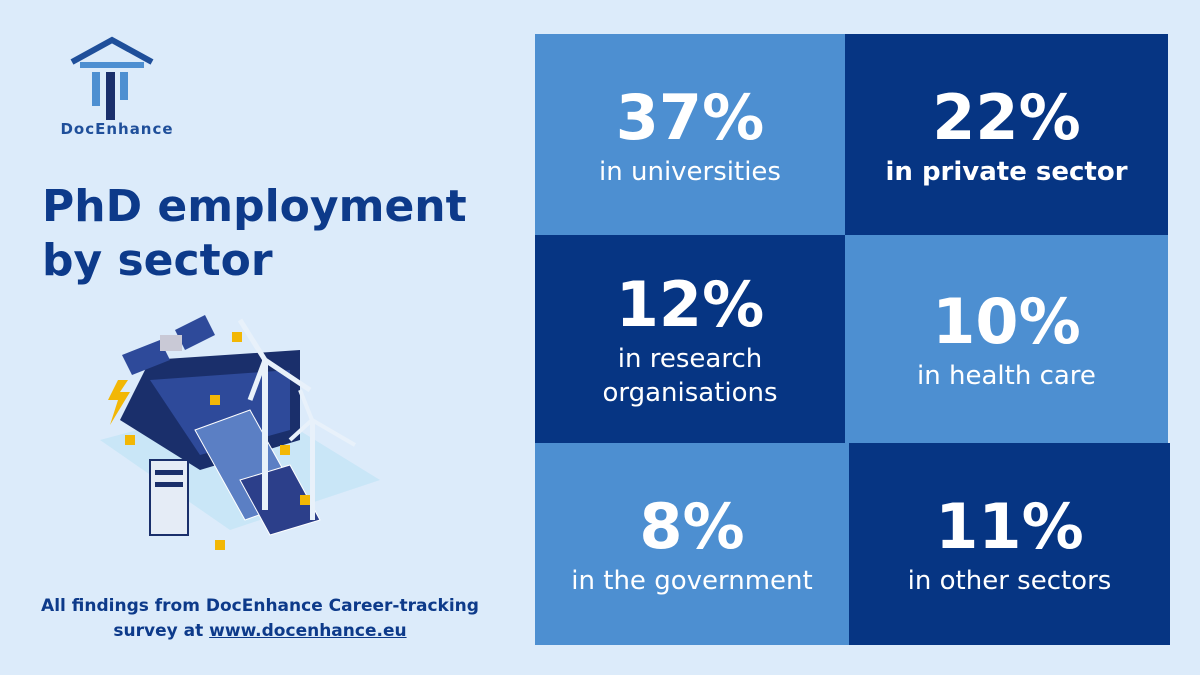 Image resolution: width=1200 pixels, height=675 pixels. What do you see at coordinates (112, 78) in the screenshot?
I see `logo-icon` at bounding box center [112, 78].